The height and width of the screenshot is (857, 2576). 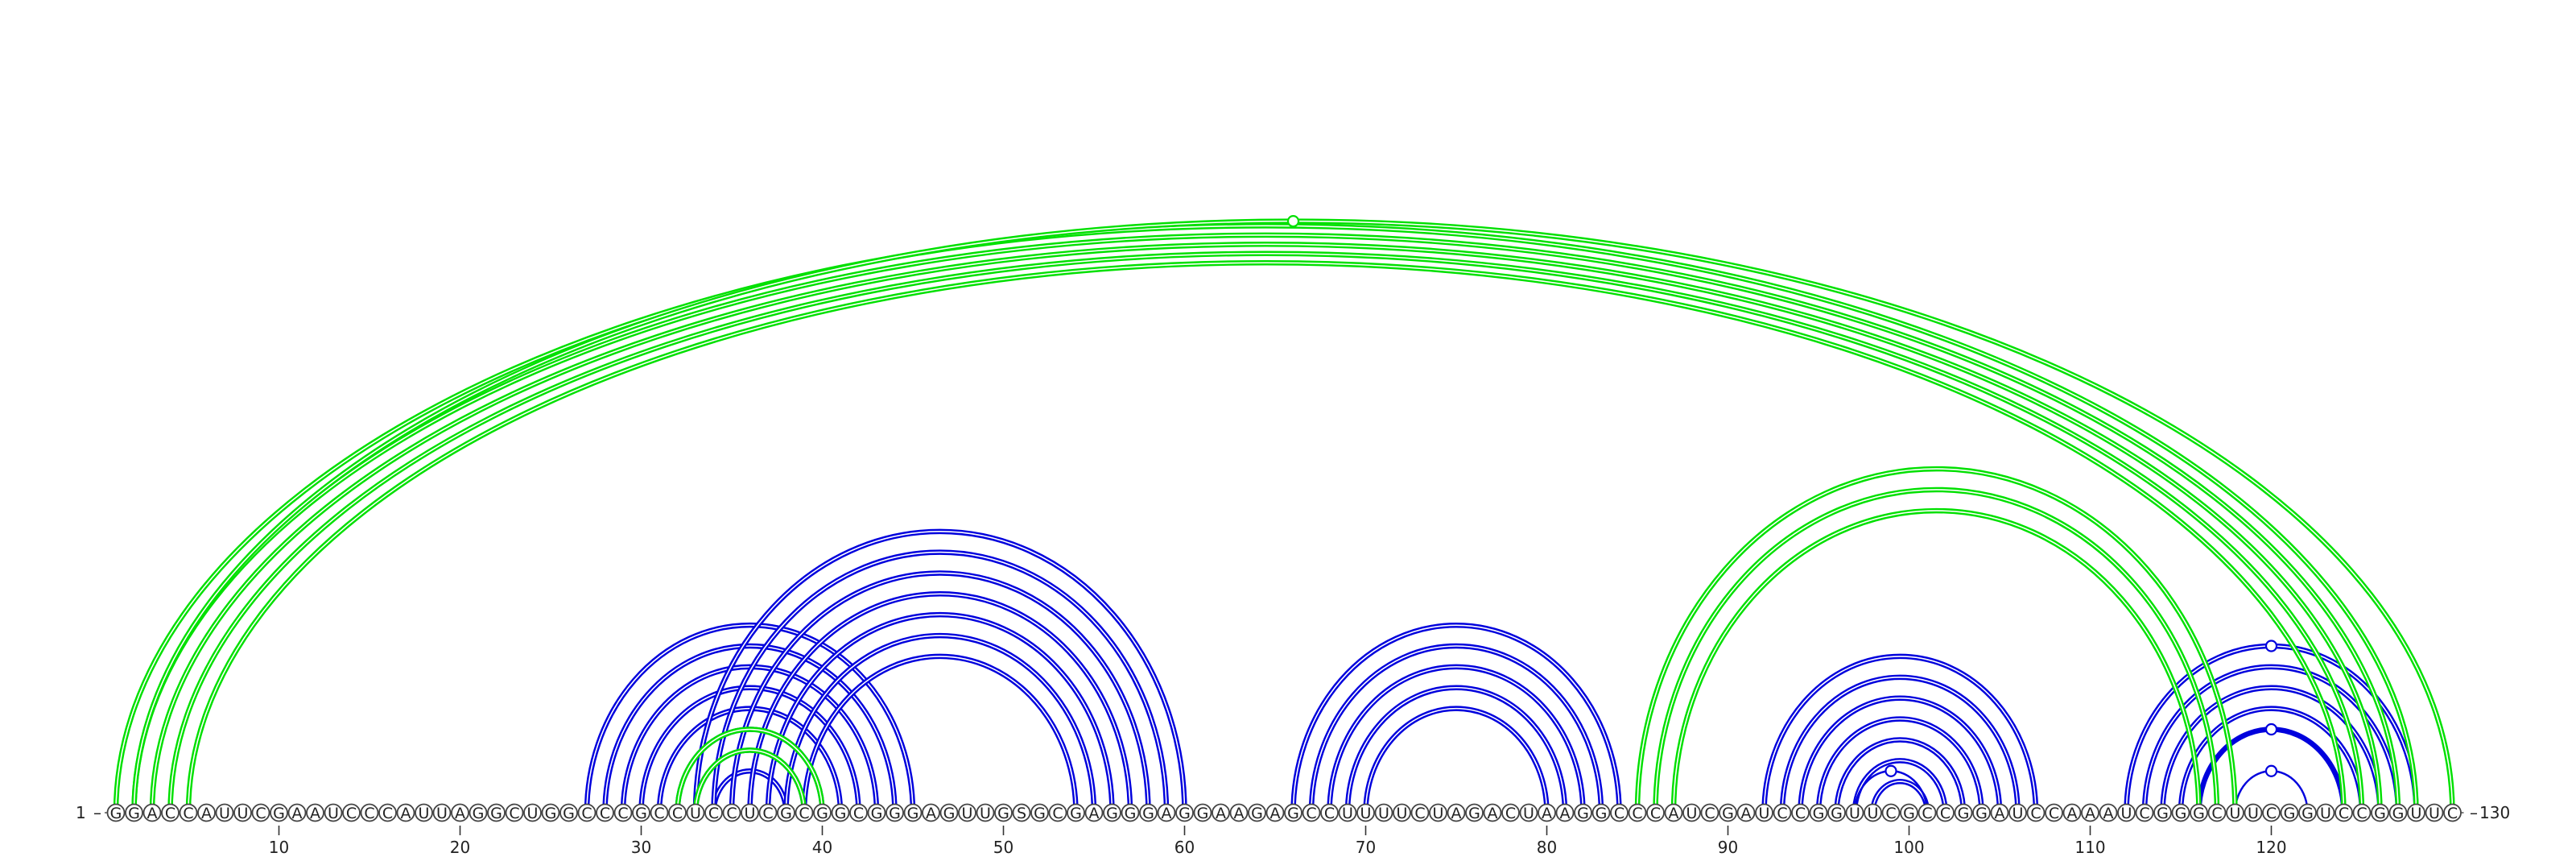 What do you see at coordinates (1184, 847) in the screenshot?
I see `tick-label: 60` at bounding box center [1184, 847].